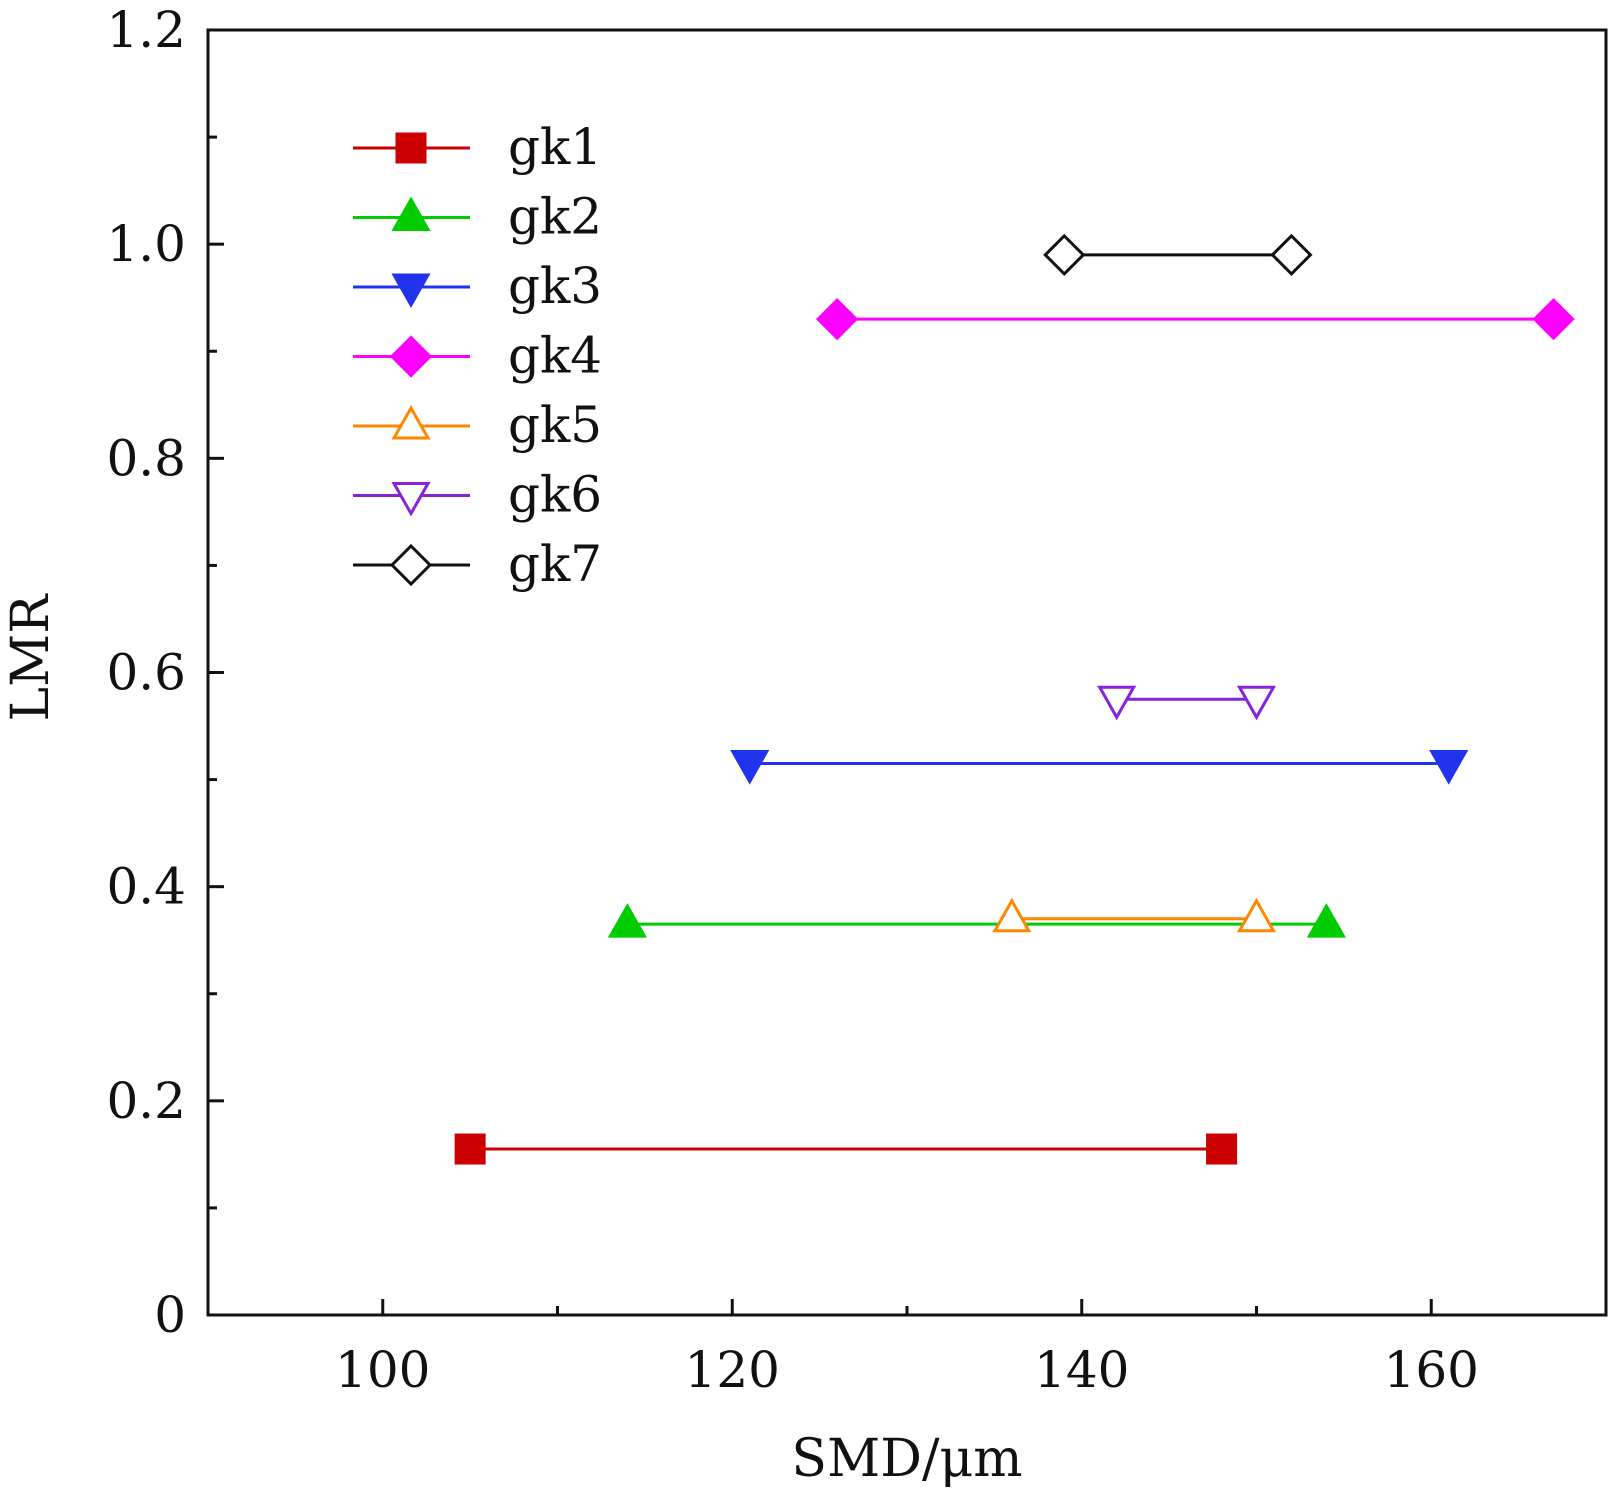 This screenshot has width=1608, height=1489. What do you see at coordinates (146, 458) in the screenshot?
I see `y-tick-label: 0.8` at bounding box center [146, 458].